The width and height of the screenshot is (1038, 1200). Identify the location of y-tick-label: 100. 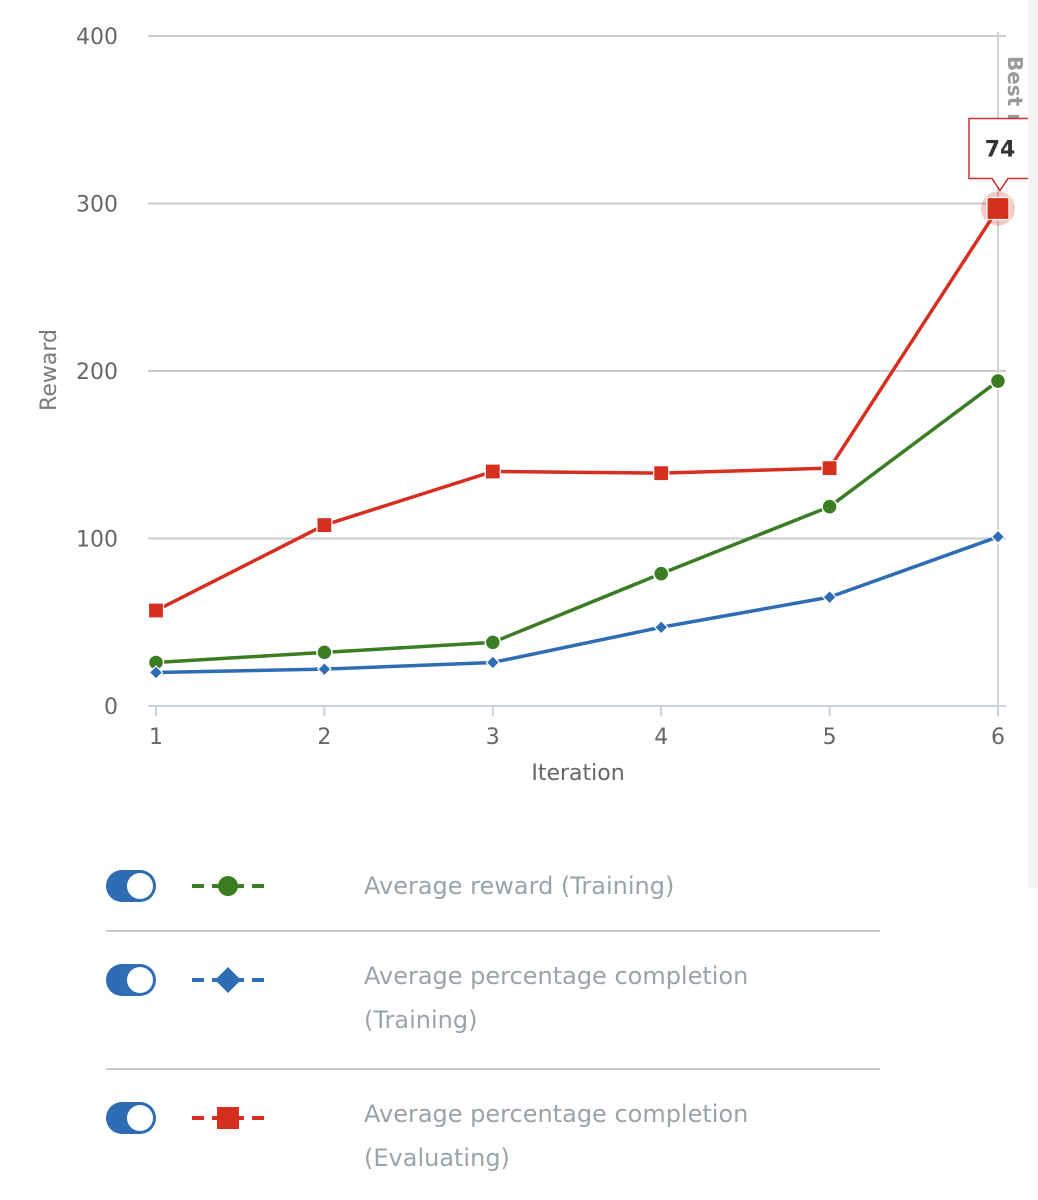
(97, 540).